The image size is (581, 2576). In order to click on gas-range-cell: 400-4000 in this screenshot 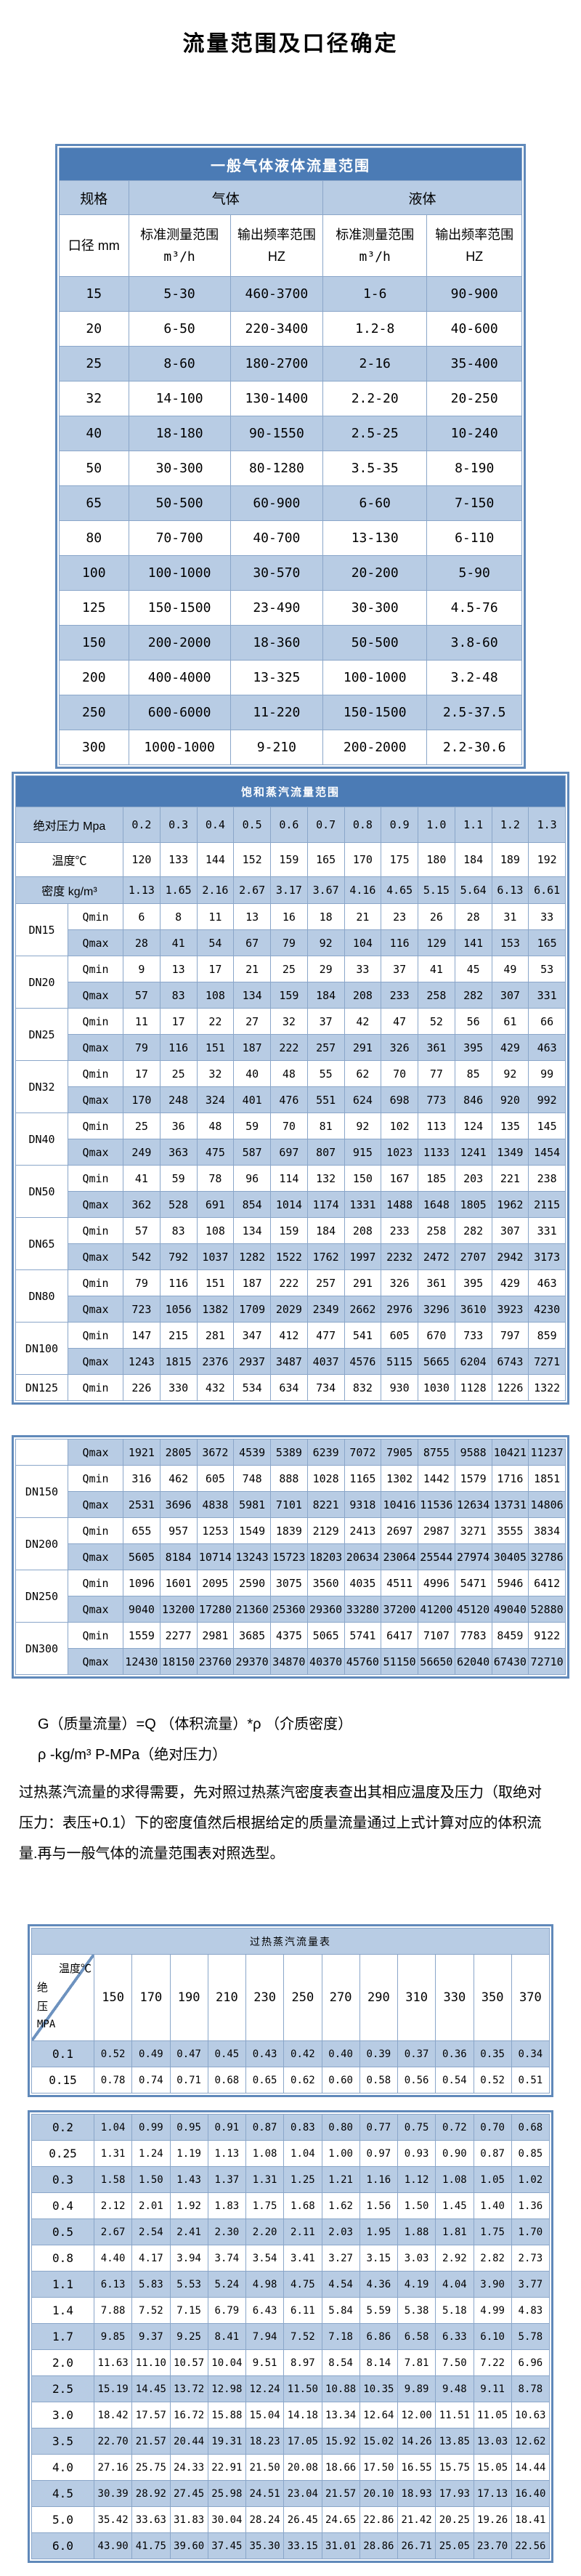, I will do `click(179, 678)`.